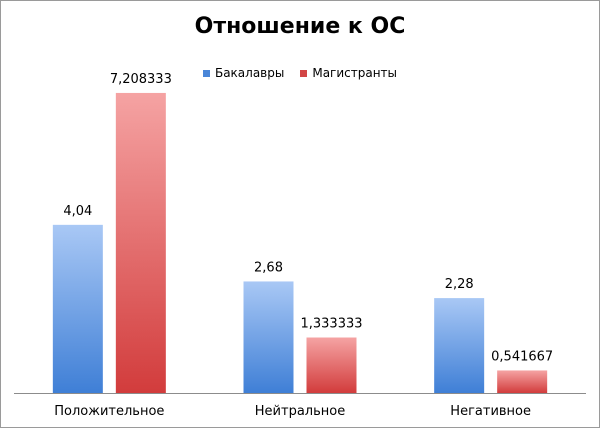 The width and height of the screenshot is (600, 428). Describe the element at coordinates (249, 73) in the screenshot. I see `legend-label-bachelors: Бакалавры` at that location.